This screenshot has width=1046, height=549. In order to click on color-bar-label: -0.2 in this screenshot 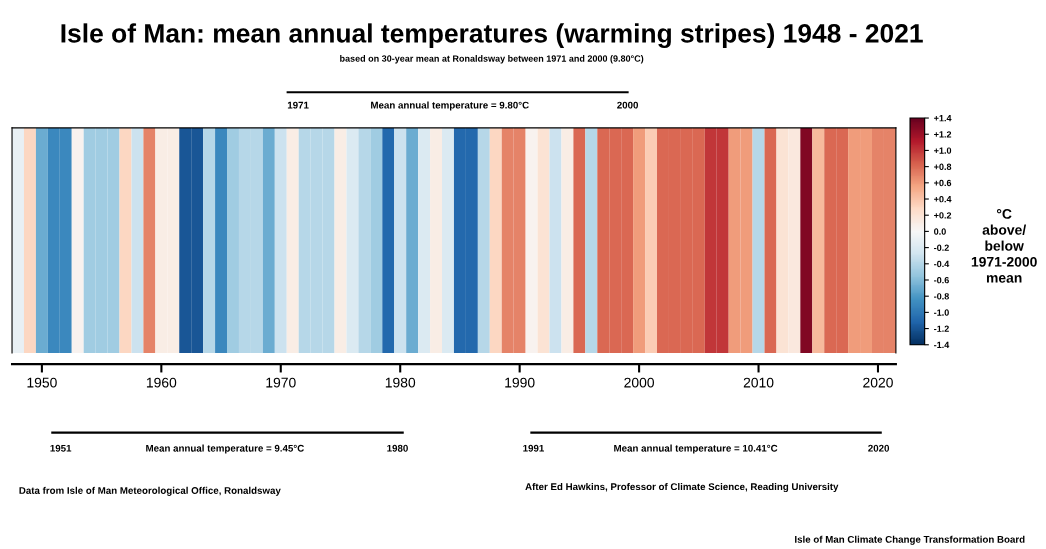, I will do `click(941, 247)`.